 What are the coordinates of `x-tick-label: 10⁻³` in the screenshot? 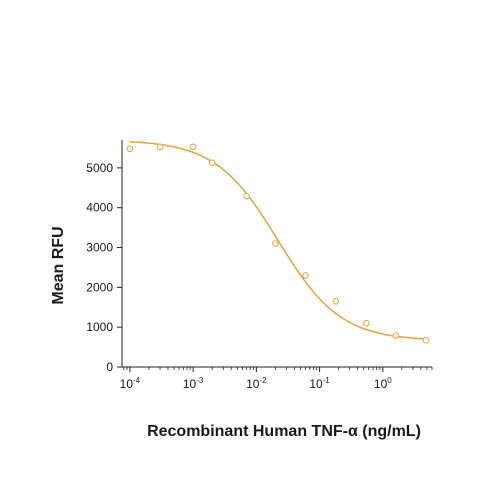 It's located at (193, 383).